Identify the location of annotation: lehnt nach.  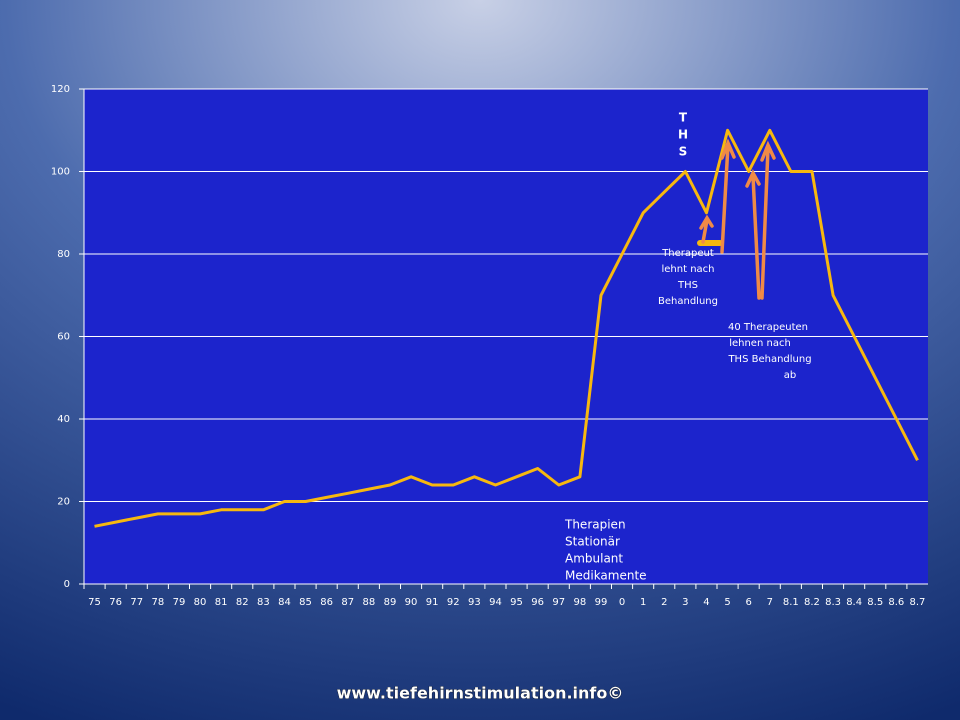
(687, 269).